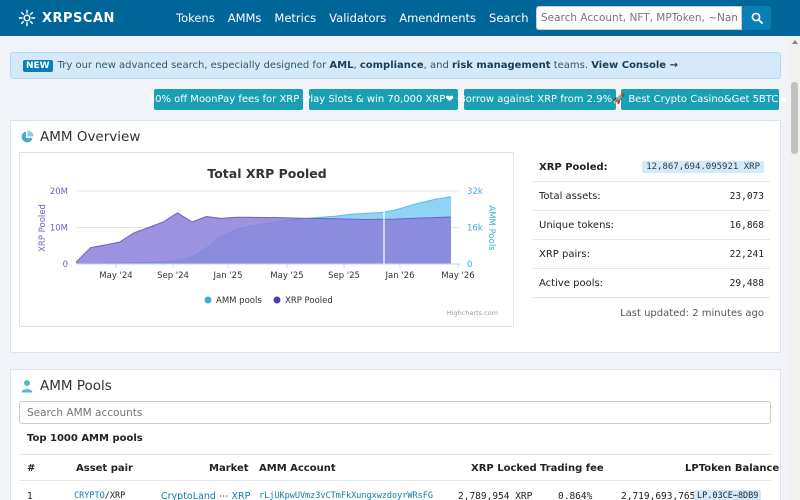  What do you see at coordinates (76, 386) in the screenshot?
I see `pools-title-text: AMM Pools` at bounding box center [76, 386].